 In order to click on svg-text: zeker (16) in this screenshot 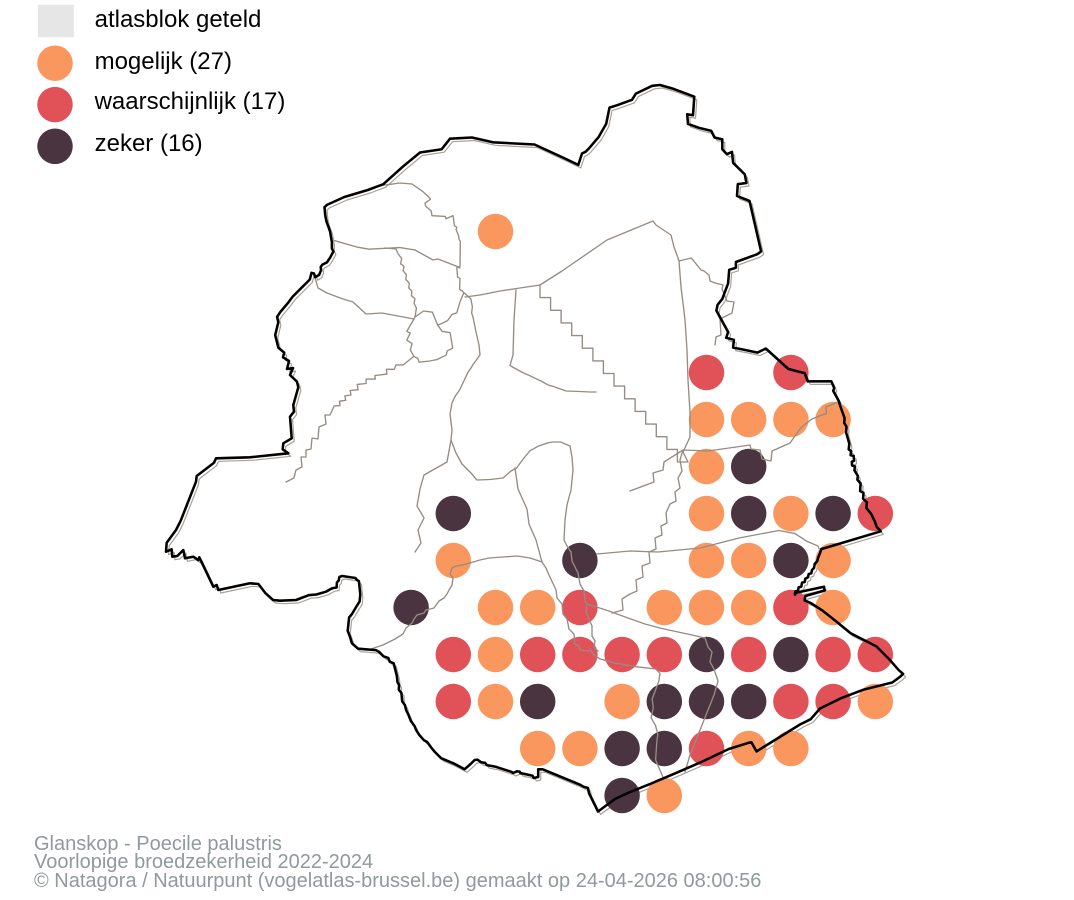, I will do `click(149, 143)`.